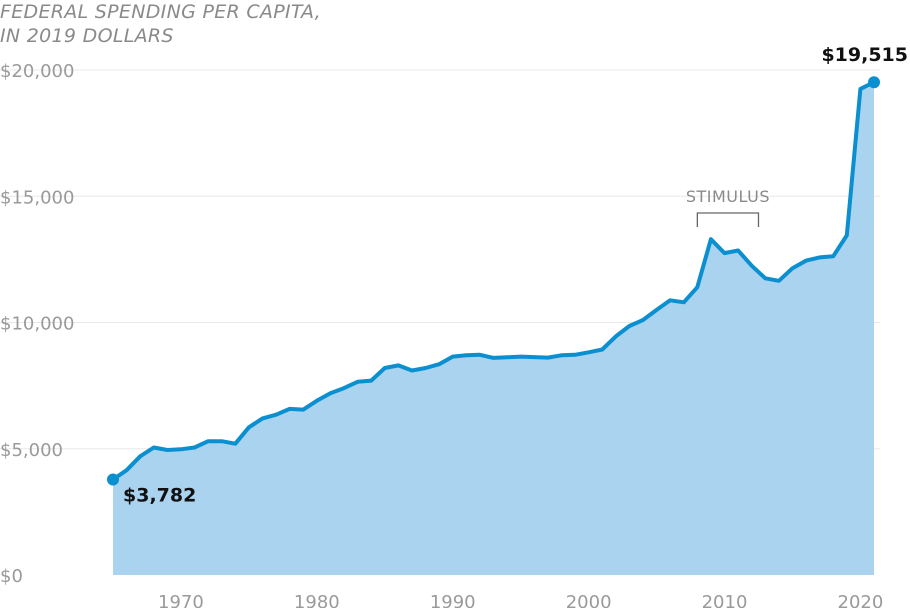 The width and height of the screenshot is (910, 608). What do you see at coordinates (37, 71) in the screenshot?
I see `y-tick-label: $20,000` at bounding box center [37, 71].